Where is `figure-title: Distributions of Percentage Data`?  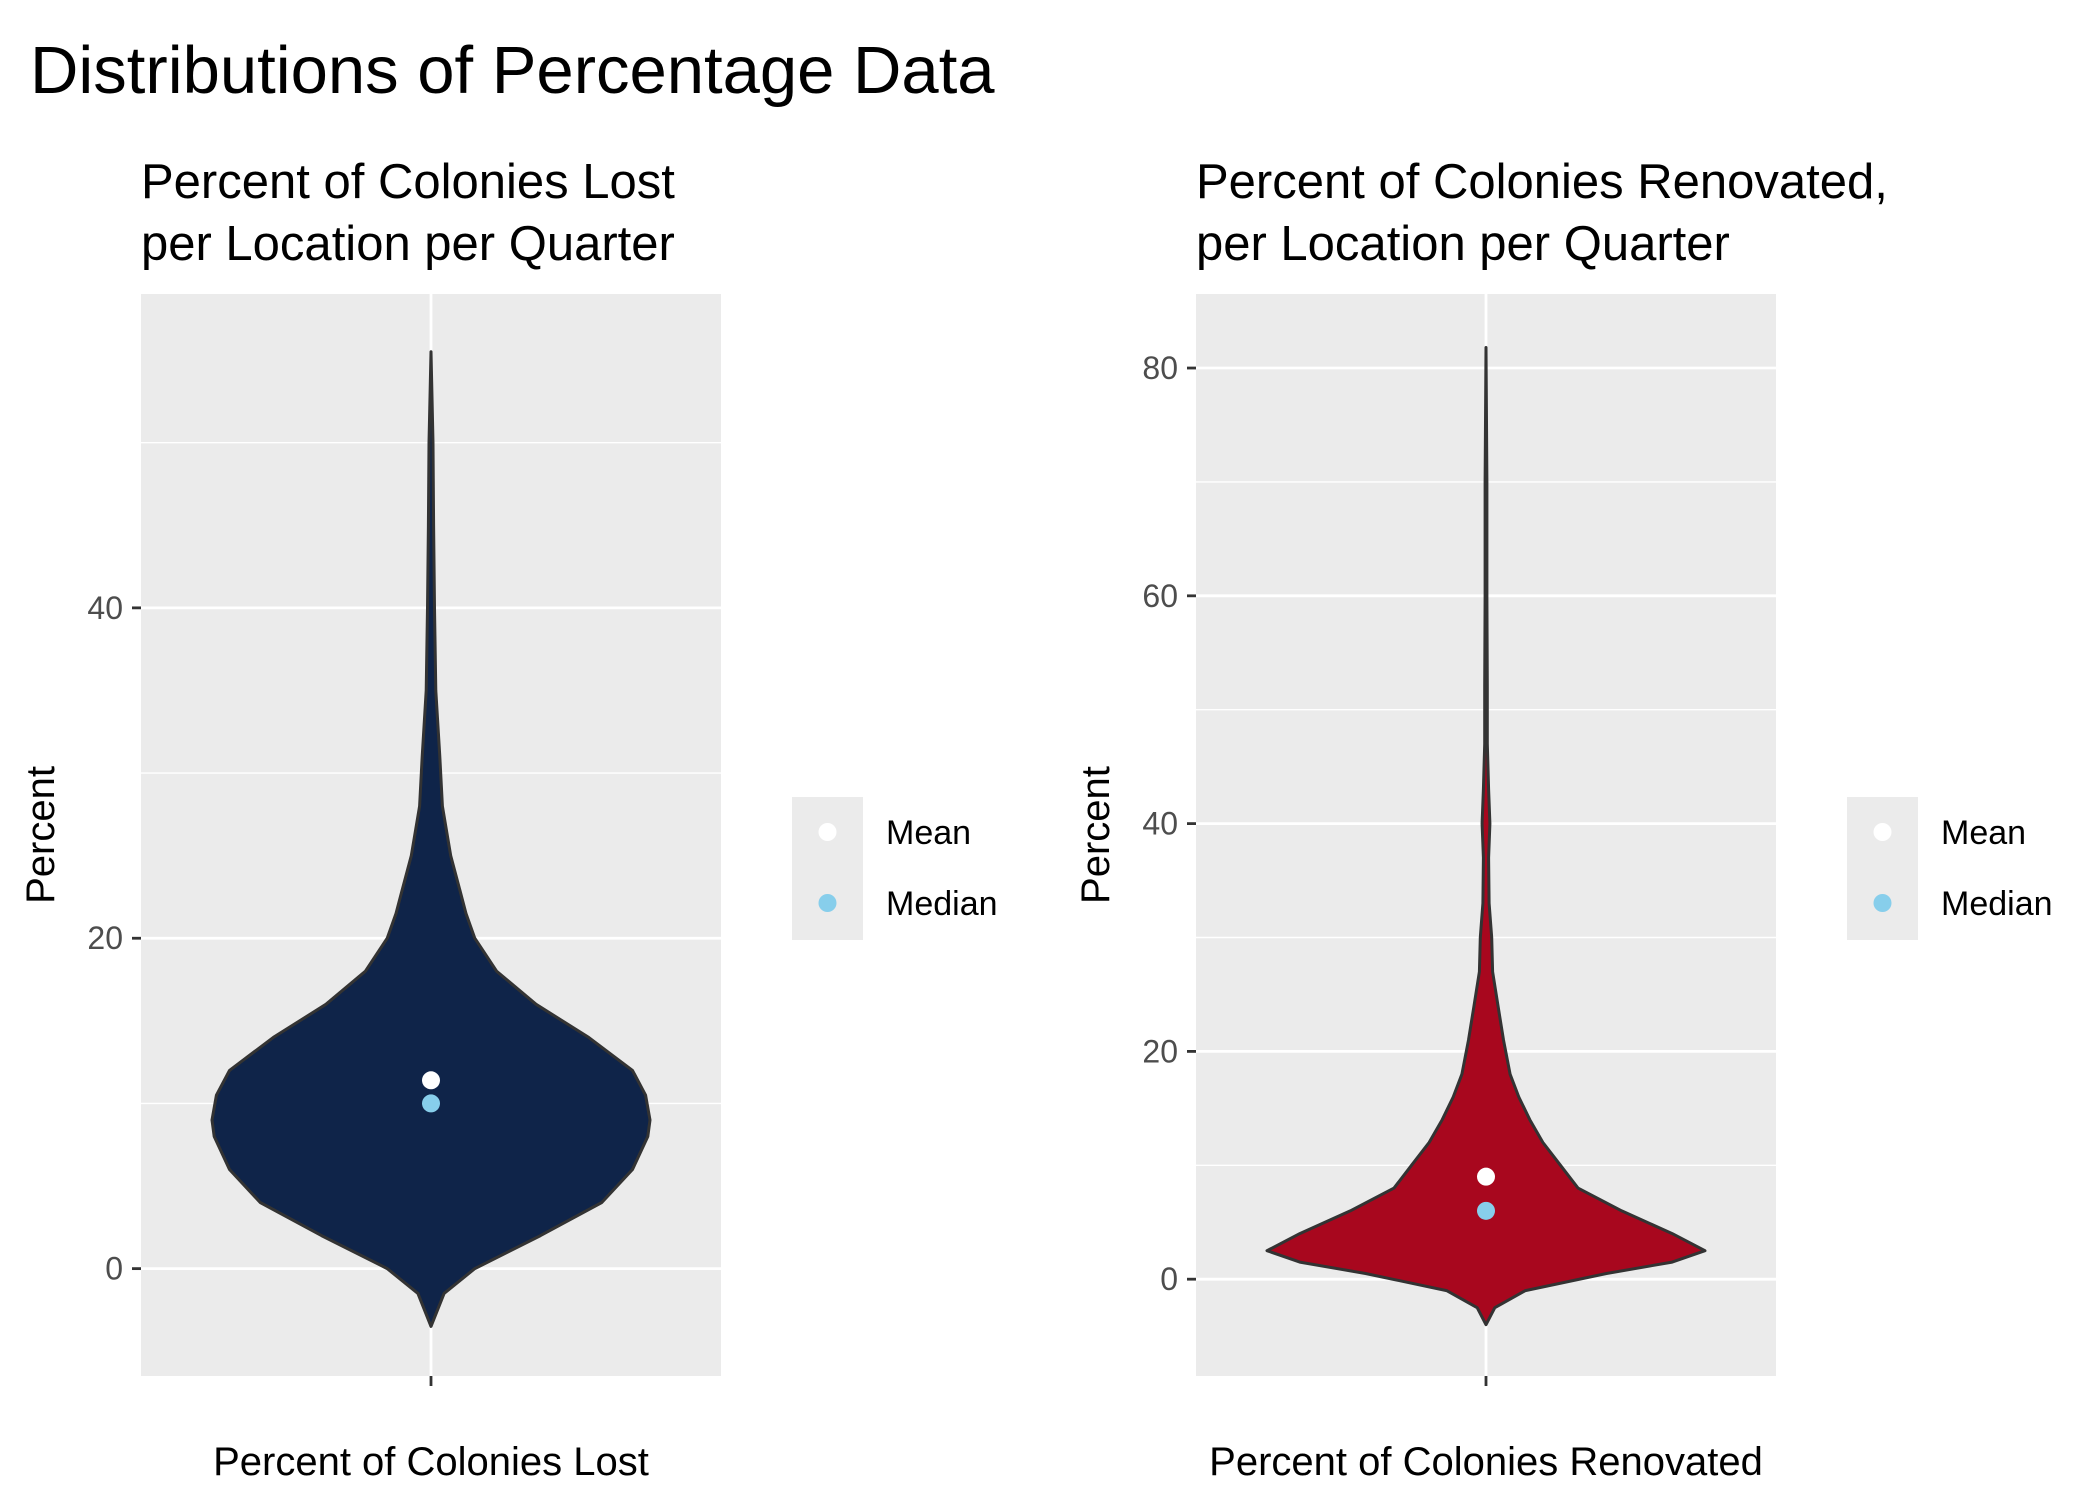 figure-title: Distributions of Percentage Data is located at coordinates (512, 70).